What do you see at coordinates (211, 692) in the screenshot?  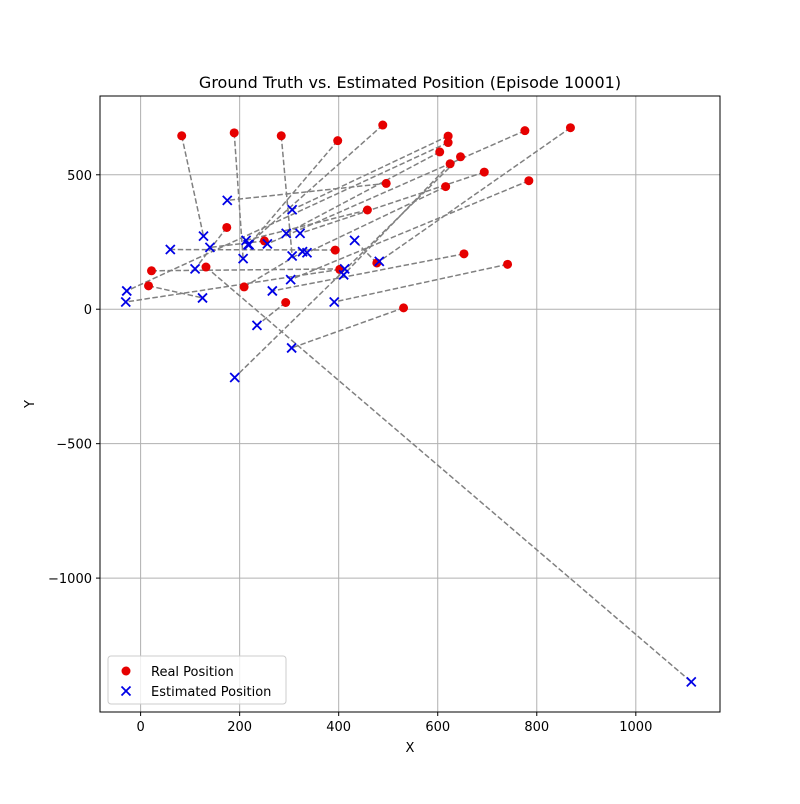 I see `legend-estimated-label: Estimated Position` at bounding box center [211, 692].